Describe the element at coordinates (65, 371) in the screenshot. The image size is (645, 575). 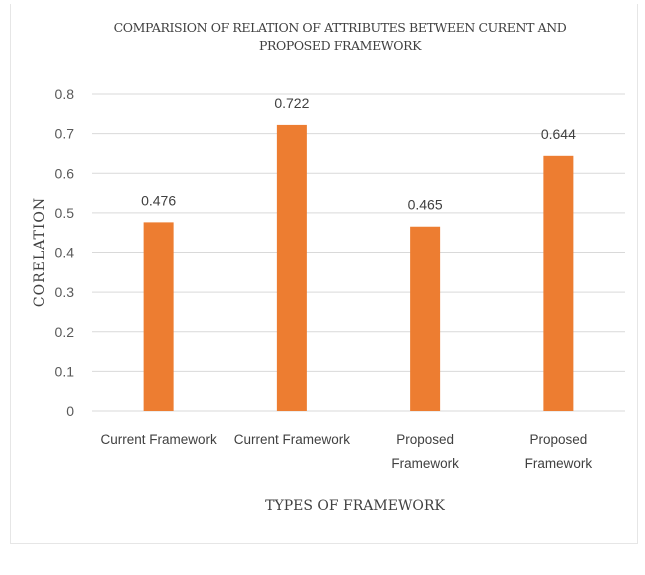
I see `y-tick-label: 0.1` at that location.